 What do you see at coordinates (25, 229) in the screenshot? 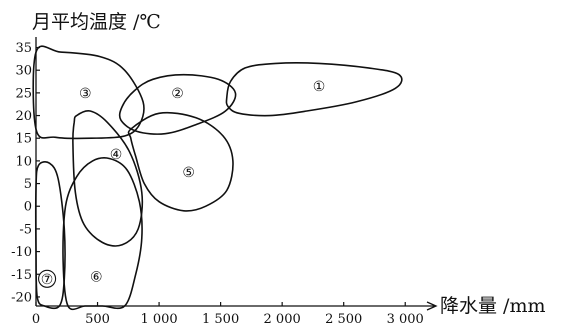
I see `y-tick-label: -5` at bounding box center [25, 229].